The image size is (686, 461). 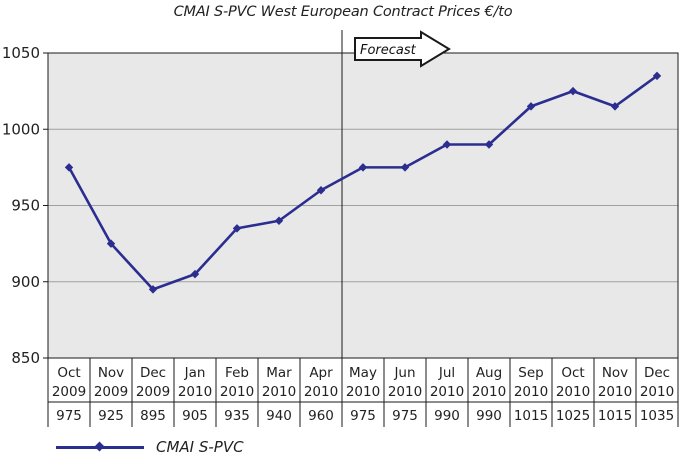 I want to click on legend-line-symbol, so click(x=100, y=446).